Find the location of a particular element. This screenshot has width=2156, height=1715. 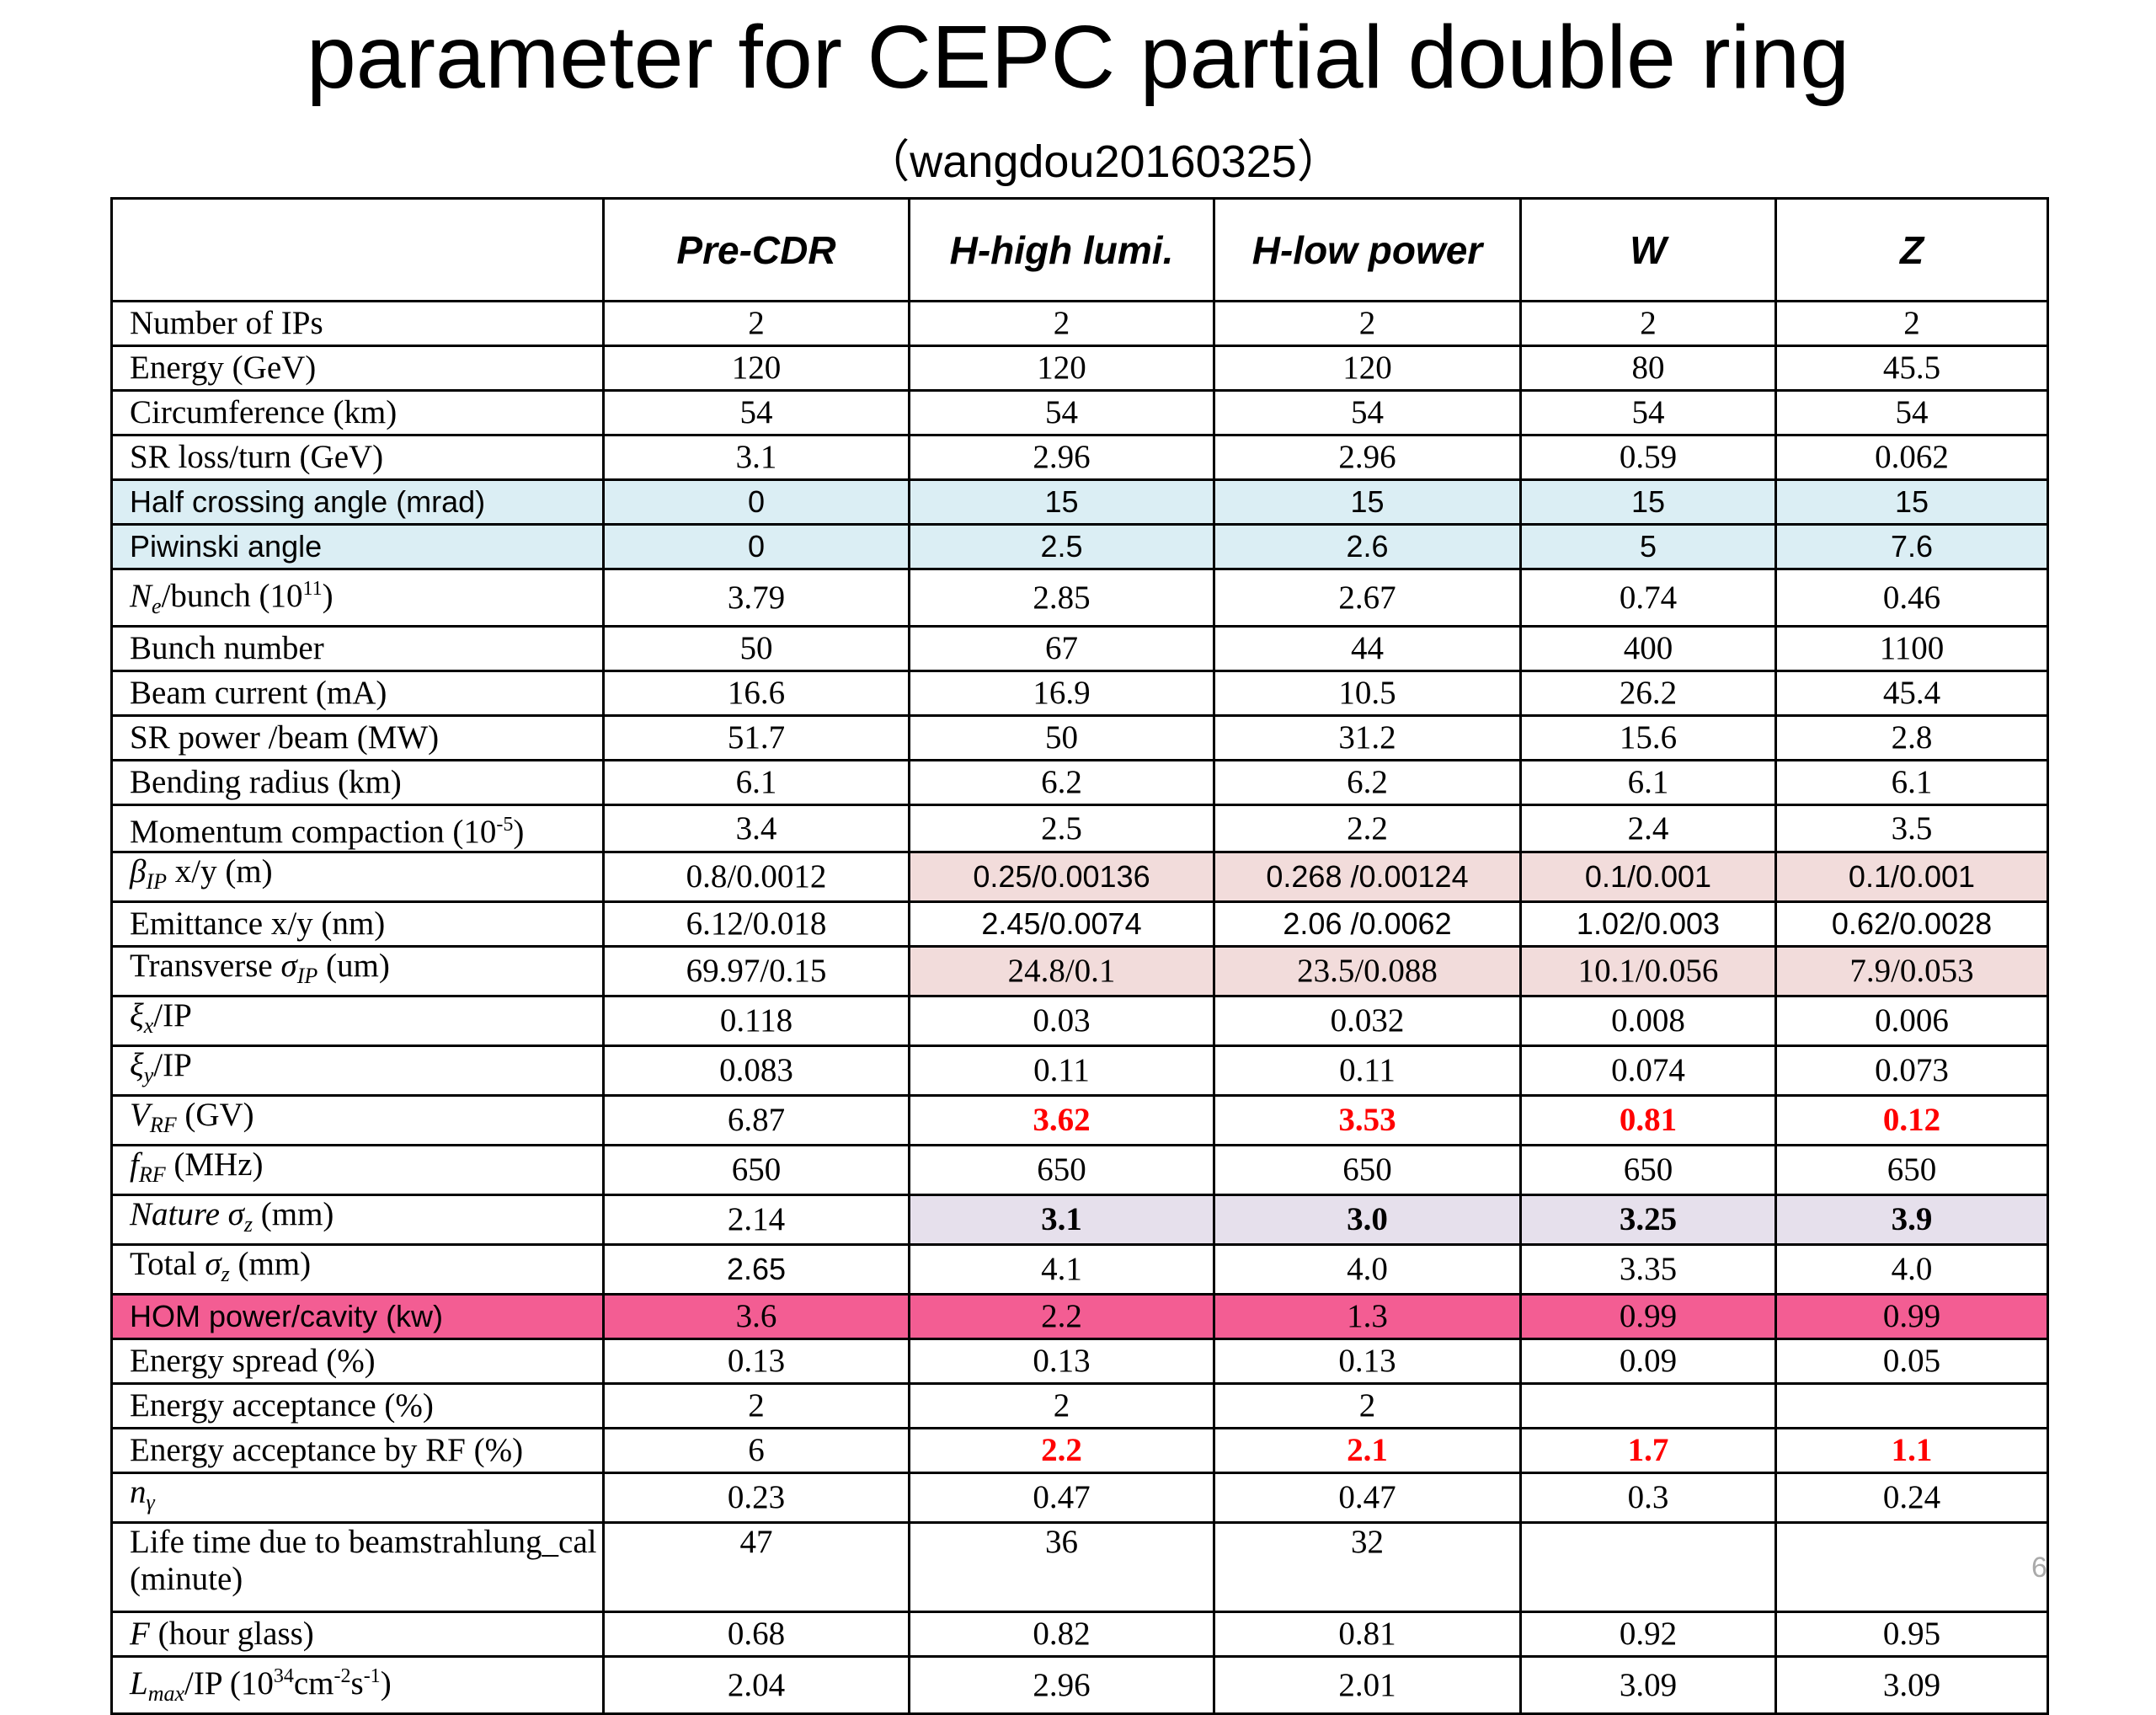

label-part: cm is located at coordinates (313, 1683).